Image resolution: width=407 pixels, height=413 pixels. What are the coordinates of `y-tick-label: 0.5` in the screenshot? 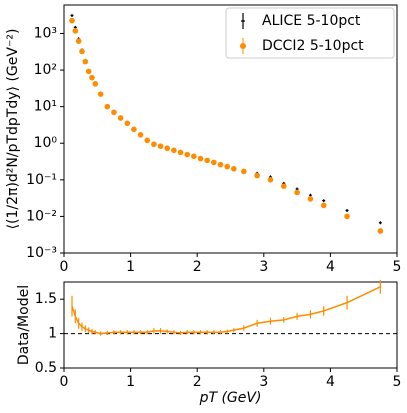 It's located at (46, 368).